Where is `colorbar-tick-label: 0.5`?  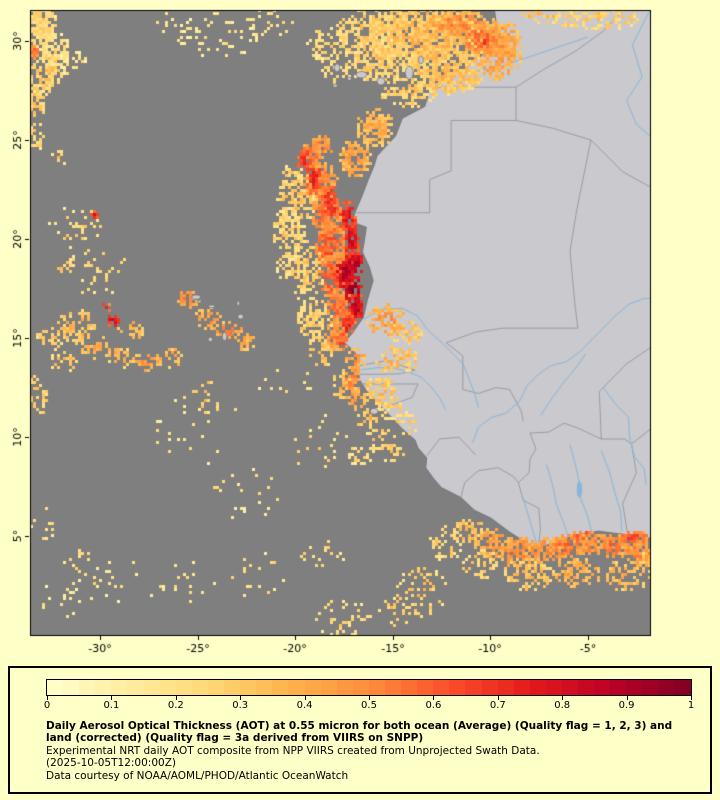
colorbar-tick-label: 0.5 is located at coordinates (369, 705).